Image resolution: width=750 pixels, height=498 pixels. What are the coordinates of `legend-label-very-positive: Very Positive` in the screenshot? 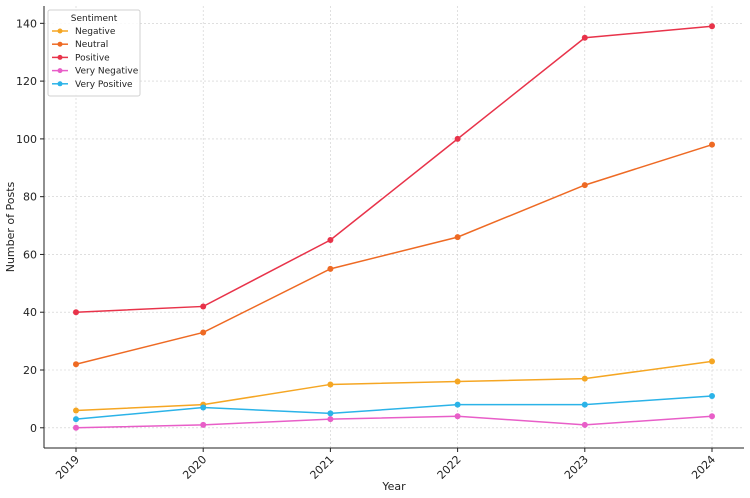 It's located at (104, 85).